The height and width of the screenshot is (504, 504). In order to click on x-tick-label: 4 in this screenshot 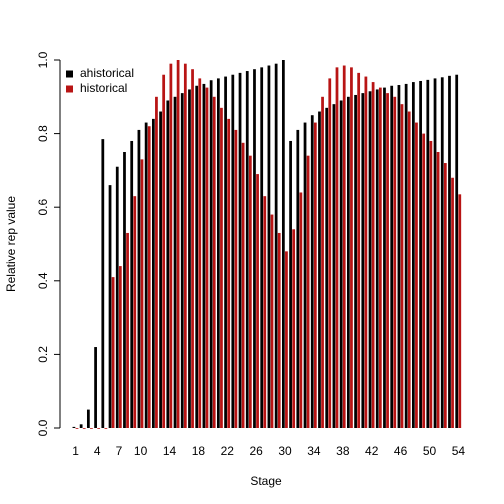, I will do `click(97, 451)`.